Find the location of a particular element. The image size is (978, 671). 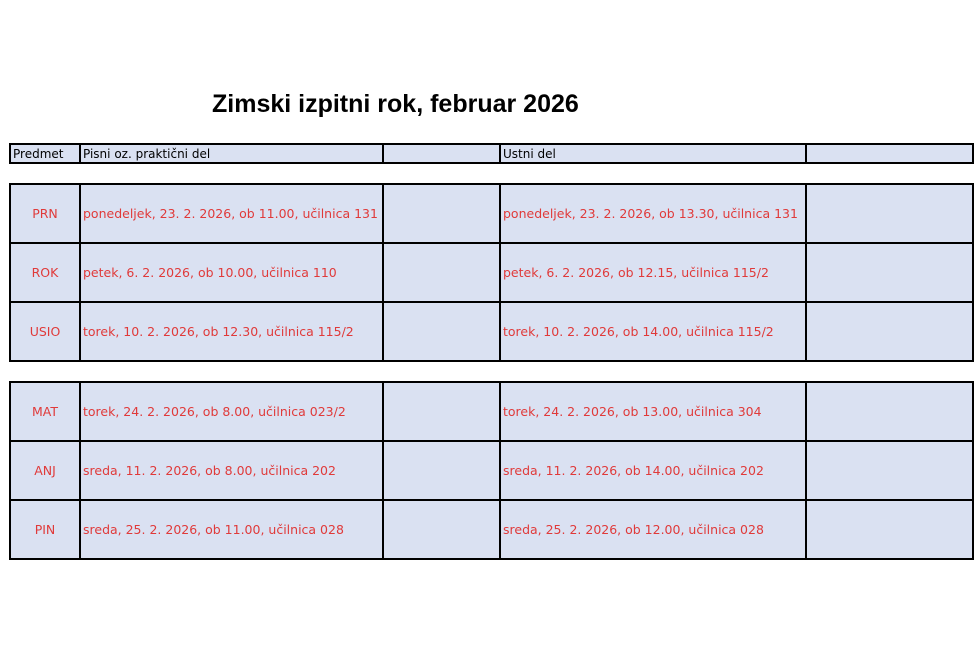

header-written: Pisni oz. praktični del is located at coordinates (231, 153).